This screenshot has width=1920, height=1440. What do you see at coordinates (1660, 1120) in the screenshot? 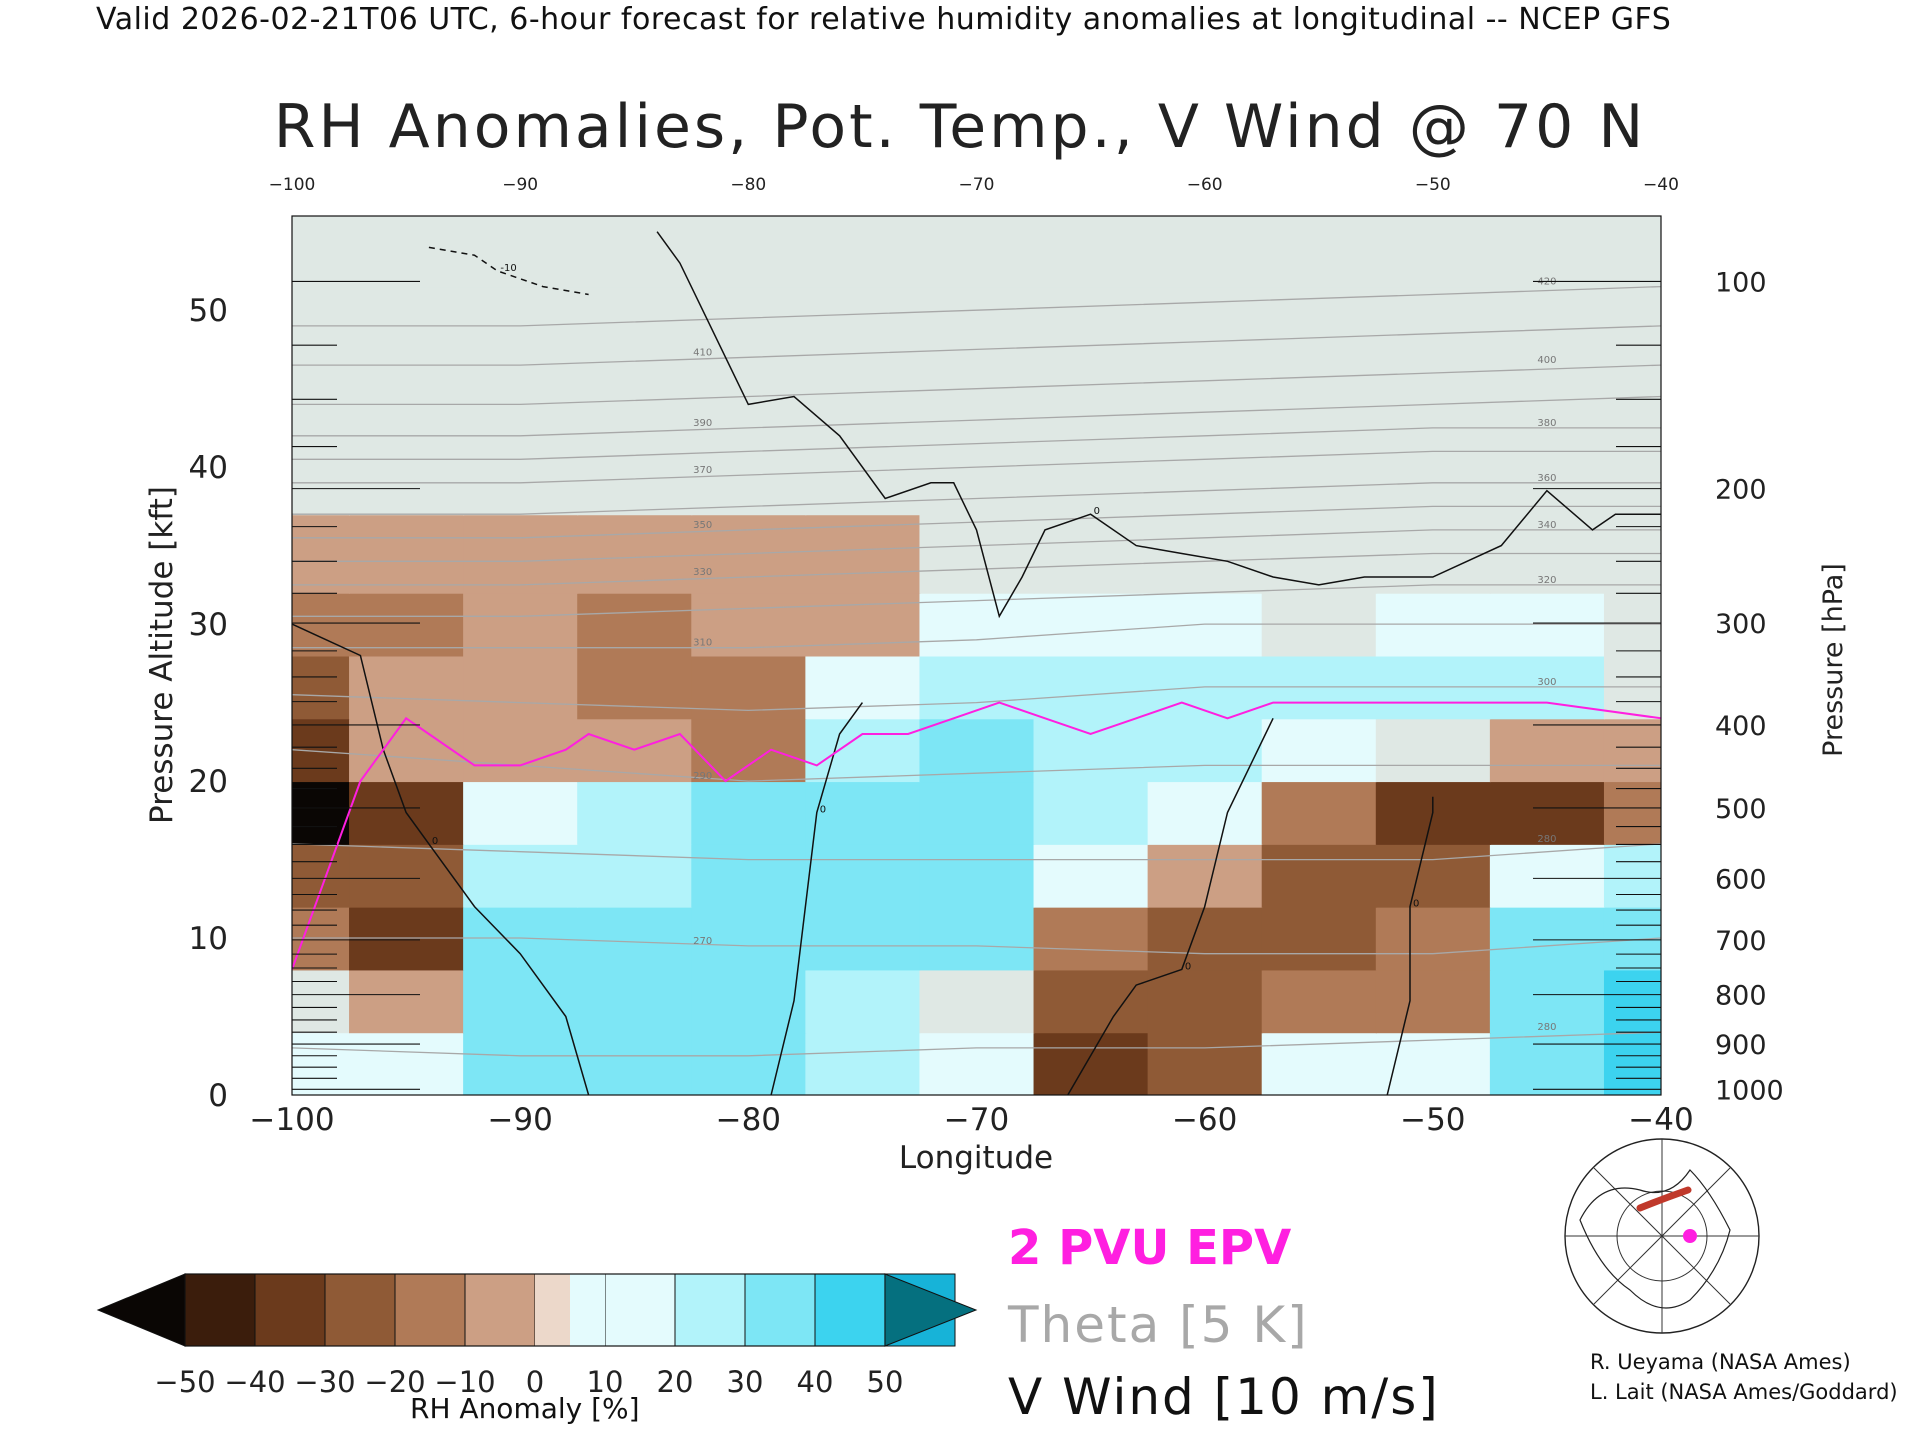
I see `x-tick-label: −40` at bounding box center [1660, 1120].